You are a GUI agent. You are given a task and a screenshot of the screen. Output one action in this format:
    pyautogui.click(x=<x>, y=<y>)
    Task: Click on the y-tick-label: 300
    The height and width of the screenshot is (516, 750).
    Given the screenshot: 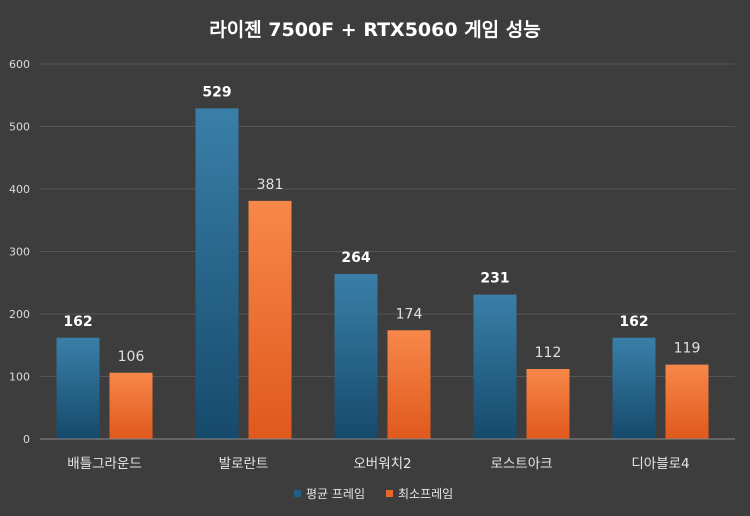 What is the action you would take?
    pyautogui.click(x=19, y=252)
    